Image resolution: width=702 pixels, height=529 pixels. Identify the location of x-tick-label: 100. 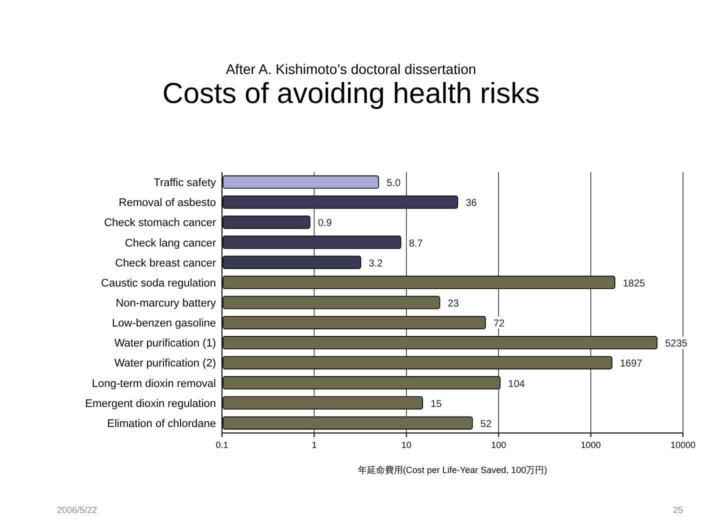
(498, 445).